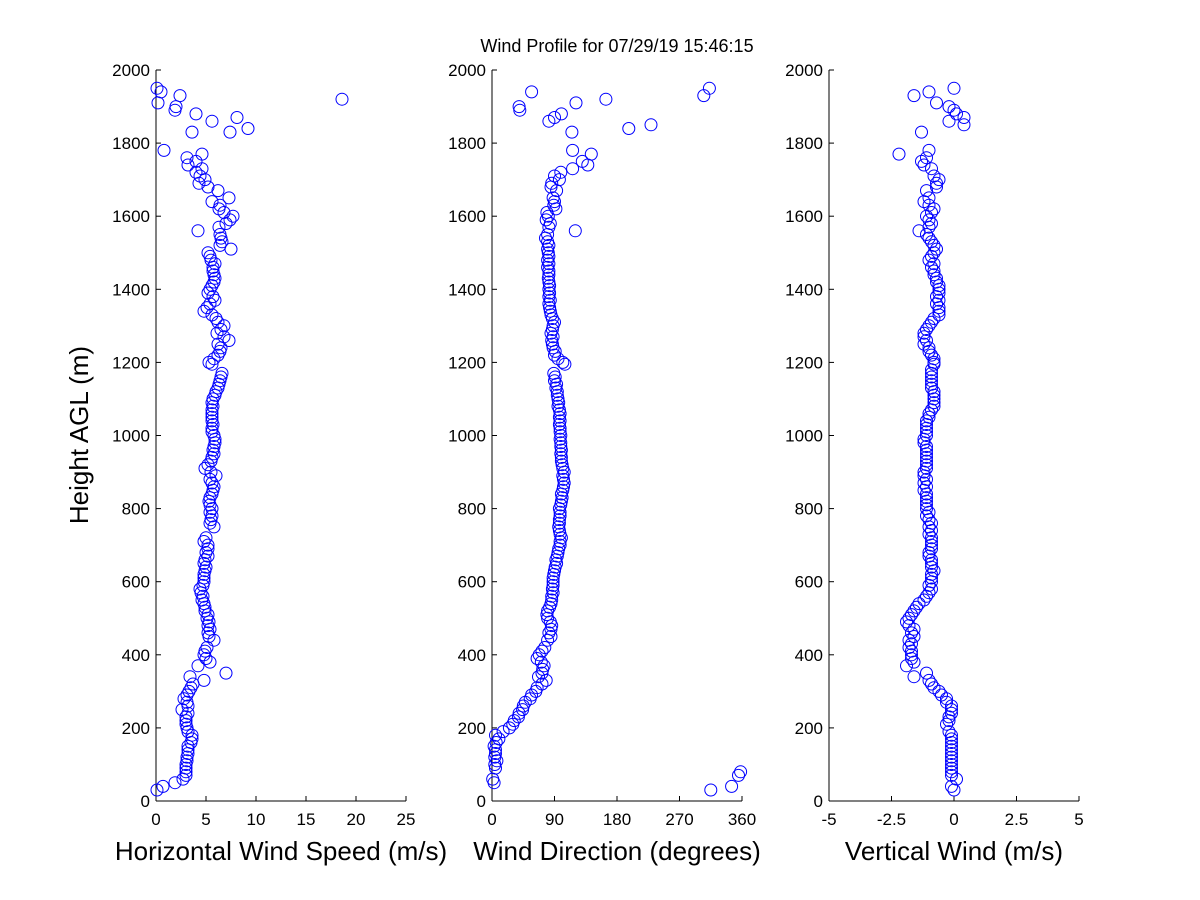 This screenshot has height=900, width=1200. What do you see at coordinates (554, 819) in the screenshot?
I see `x-tick-label: 90` at bounding box center [554, 819].